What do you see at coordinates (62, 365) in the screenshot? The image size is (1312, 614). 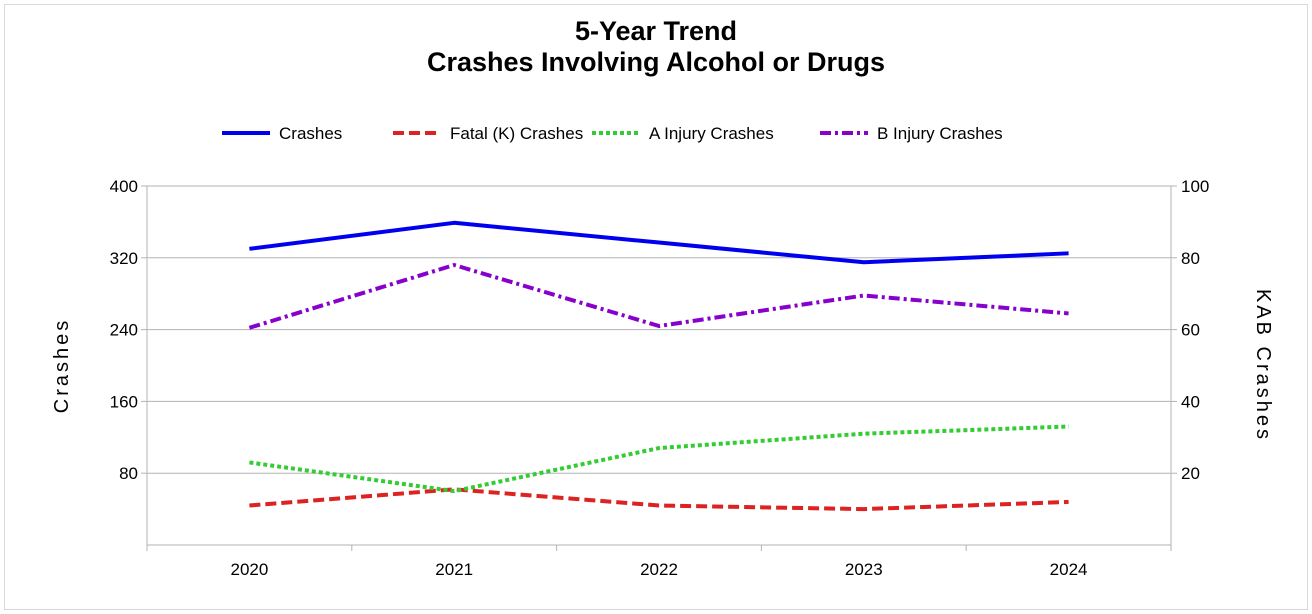 I see `y-axis-title: Crashes` at bounding box center [62, 365].